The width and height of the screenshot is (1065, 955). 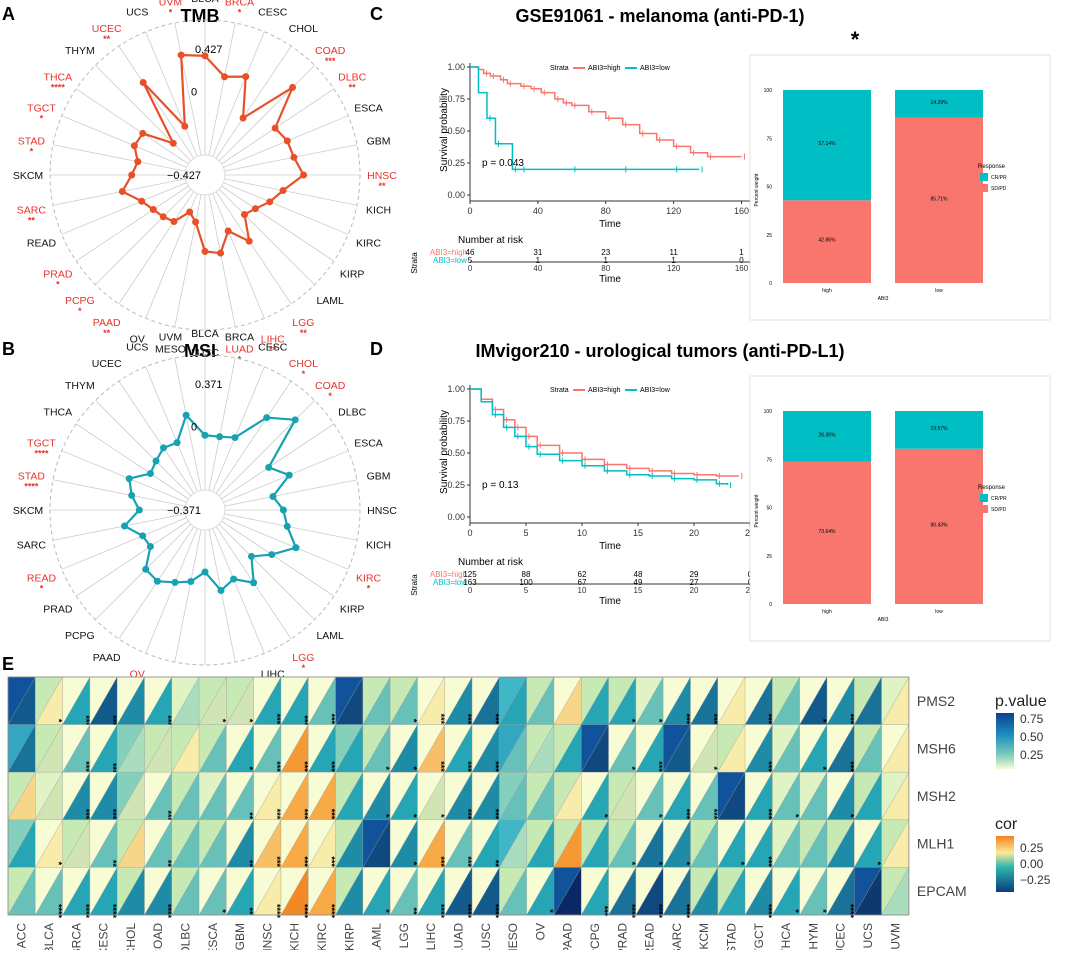 What do you see at coordinates (450, 260) in the screenshot?
I see `risk-row-label: ABI3=low` at bounding box center [450, 260].